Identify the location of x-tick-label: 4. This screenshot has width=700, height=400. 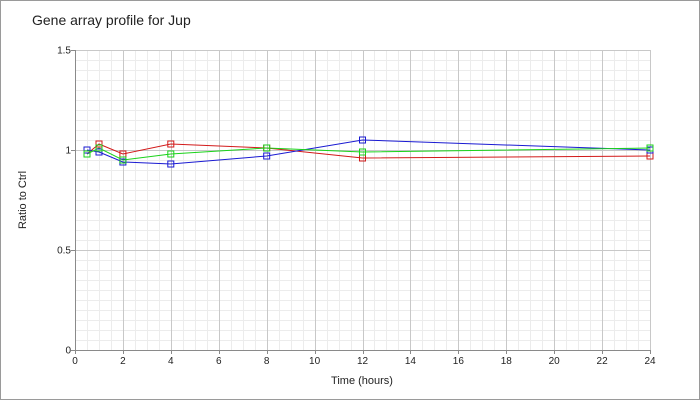
(171, 361).